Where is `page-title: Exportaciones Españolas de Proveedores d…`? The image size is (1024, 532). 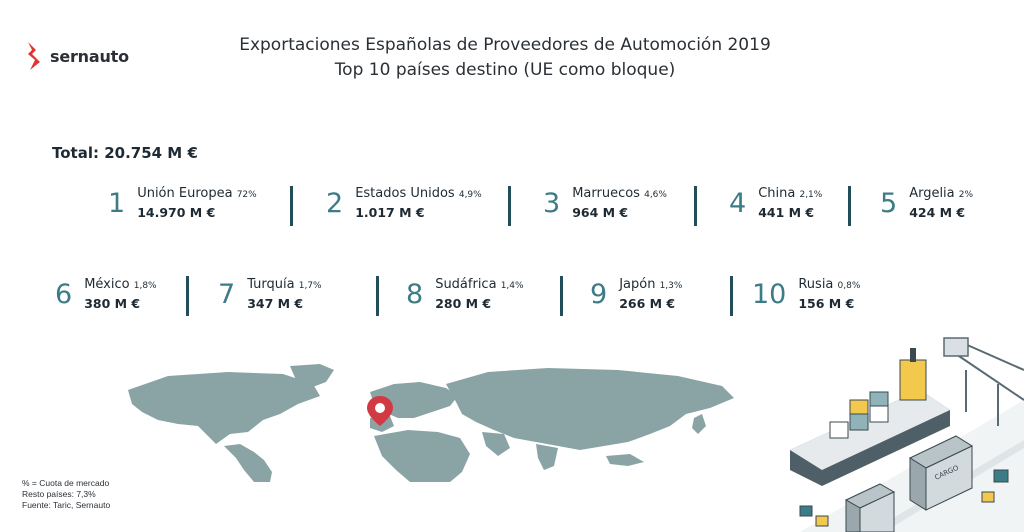 page-title: Exportaciones Españolas de Proveedores d… is located at coordinates (505, 45).